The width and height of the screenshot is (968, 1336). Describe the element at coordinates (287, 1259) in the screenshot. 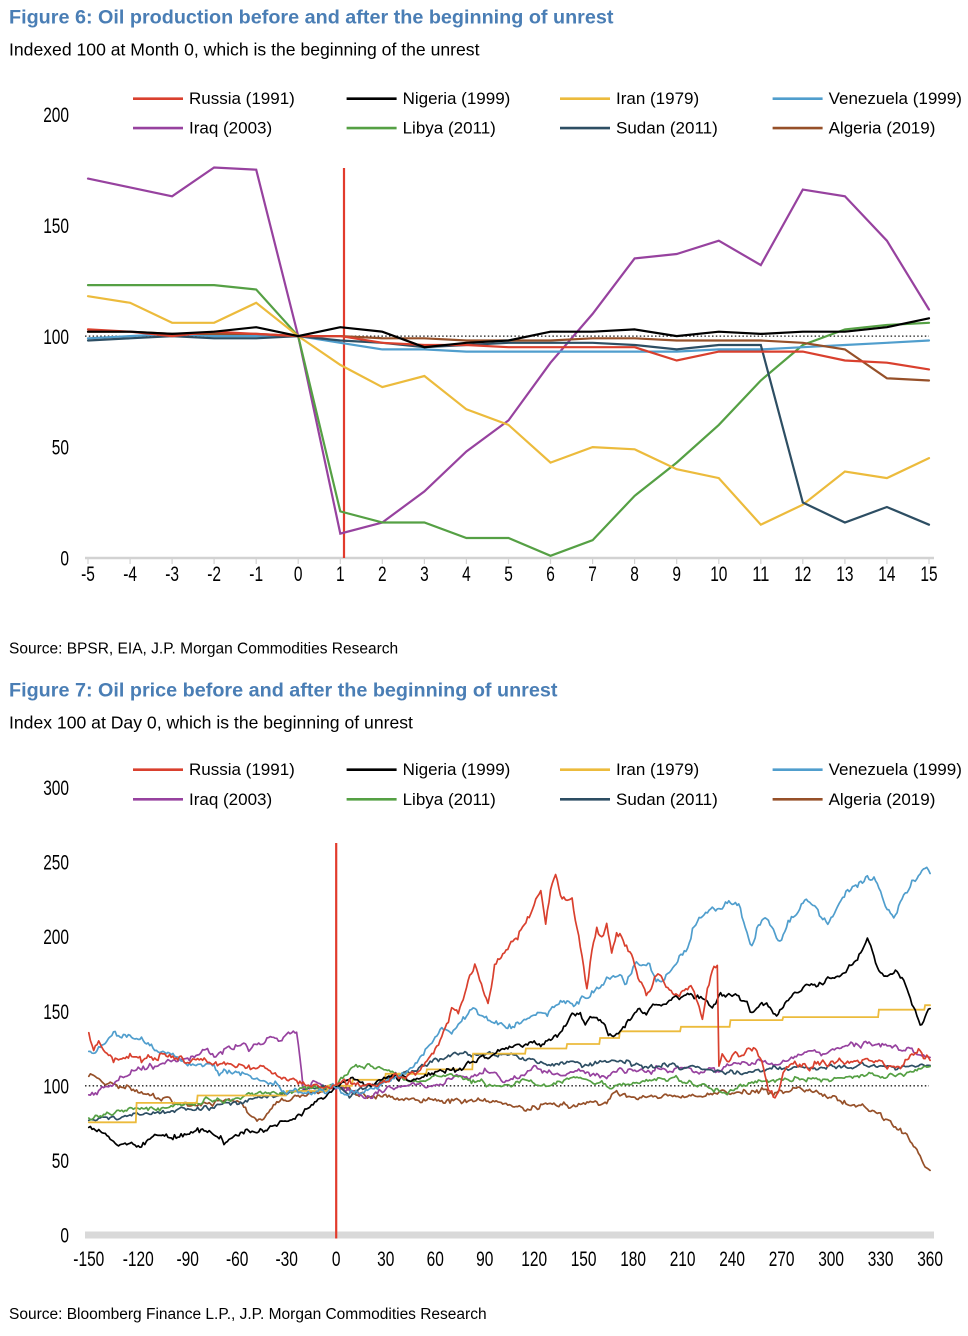

I see `svg-text: -30` at that location.